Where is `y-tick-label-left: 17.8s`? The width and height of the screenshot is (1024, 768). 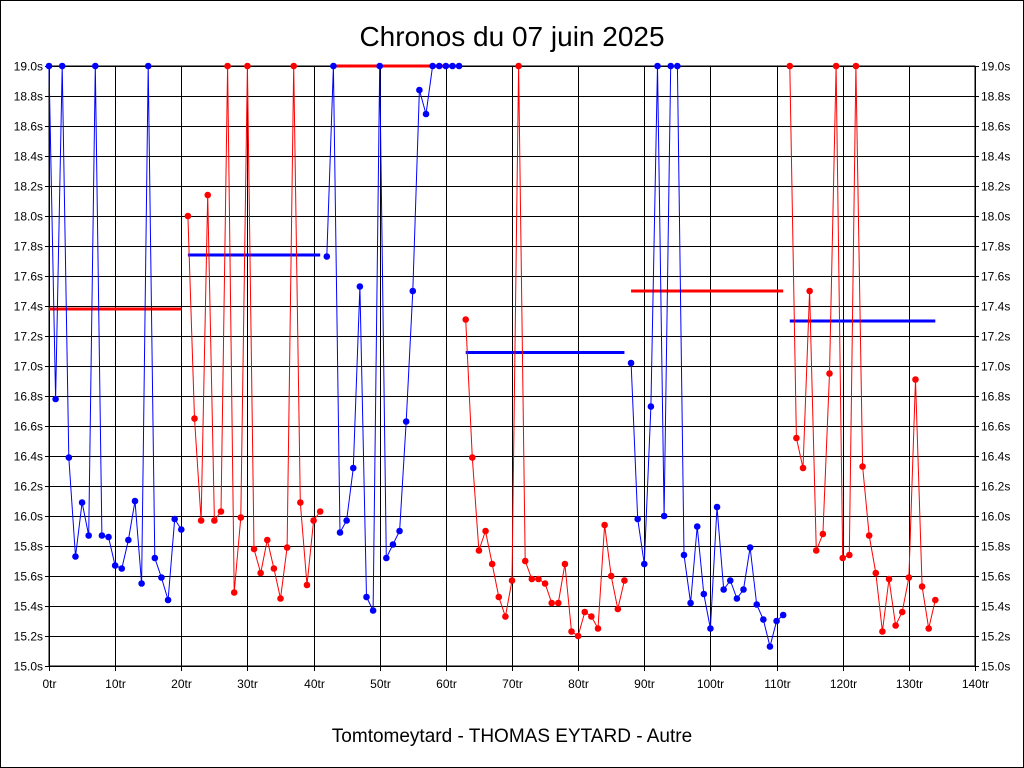
y-tick-label-left: 17.8s is located at coordinates (28, 247).